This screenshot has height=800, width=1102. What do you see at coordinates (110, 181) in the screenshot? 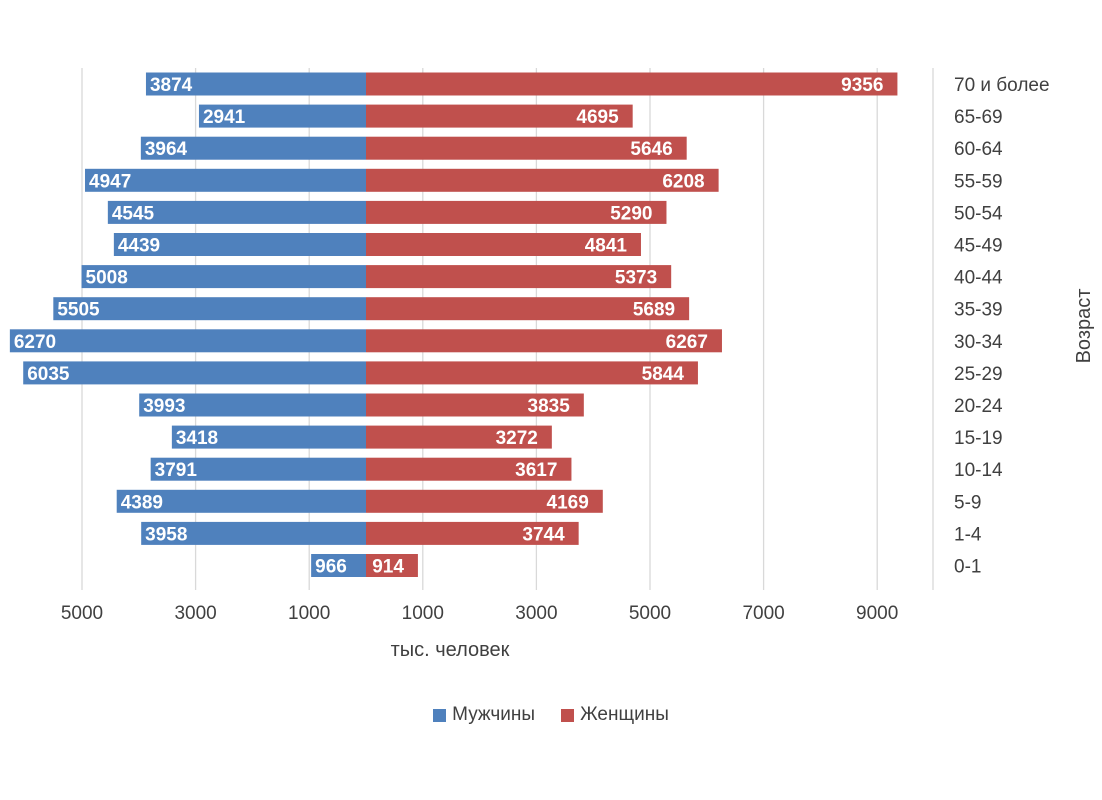
I see `data-label-men: 4947` at bounding box center [110, 181].